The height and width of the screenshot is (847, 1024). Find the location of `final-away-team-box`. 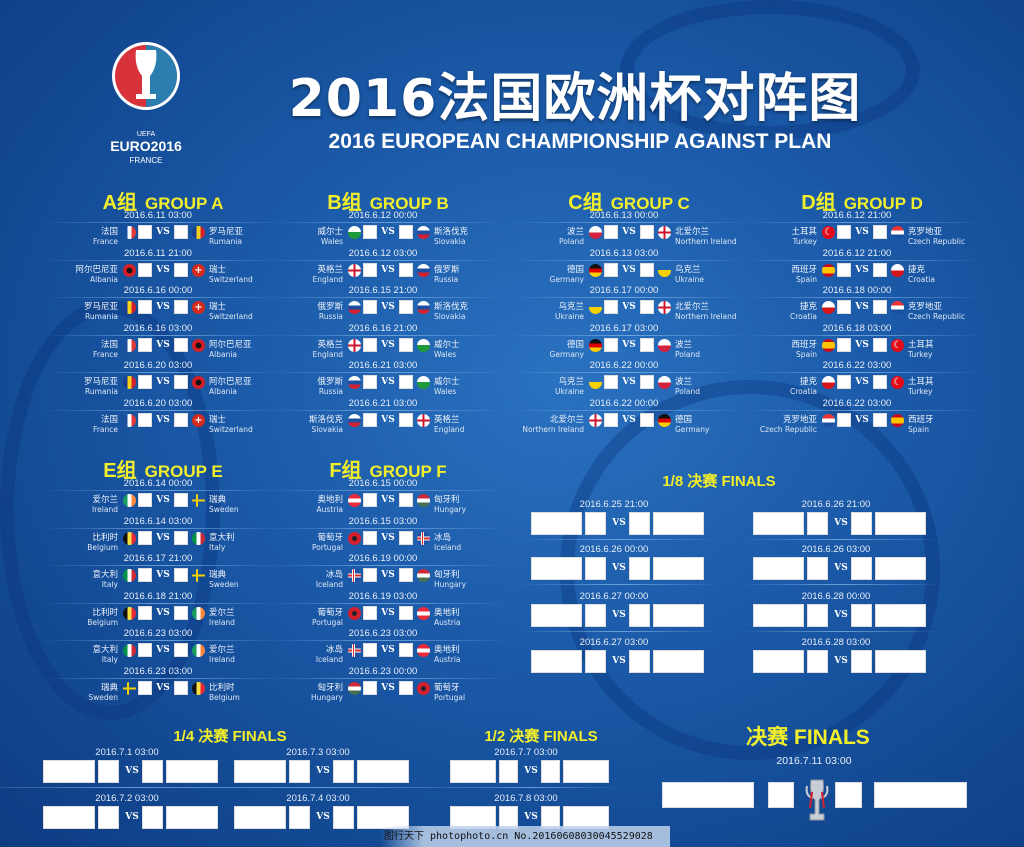

final-away-team-box is located at coordinates (920, 795).